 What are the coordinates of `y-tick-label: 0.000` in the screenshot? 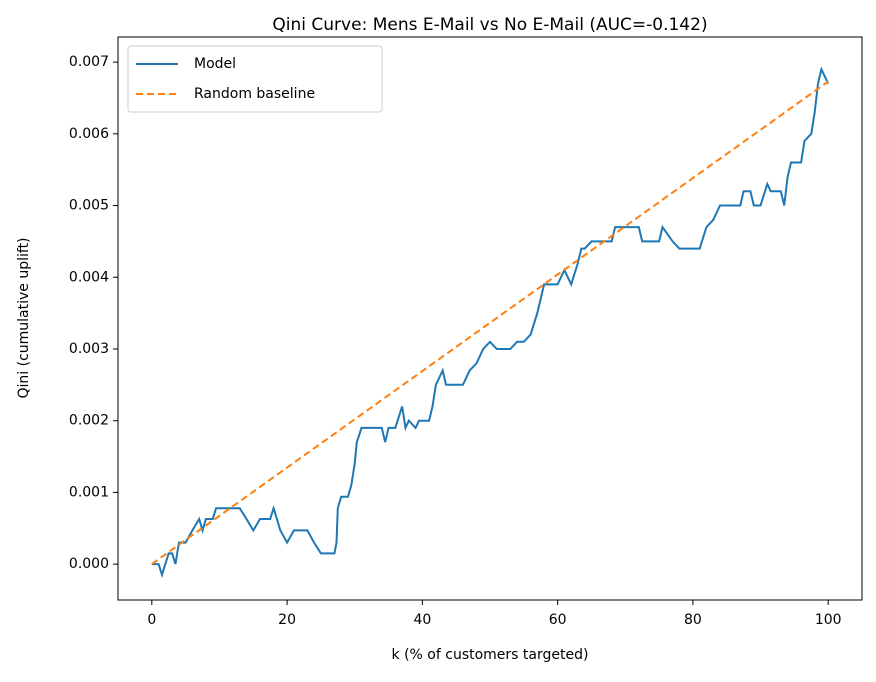 It's located at (89, 564).